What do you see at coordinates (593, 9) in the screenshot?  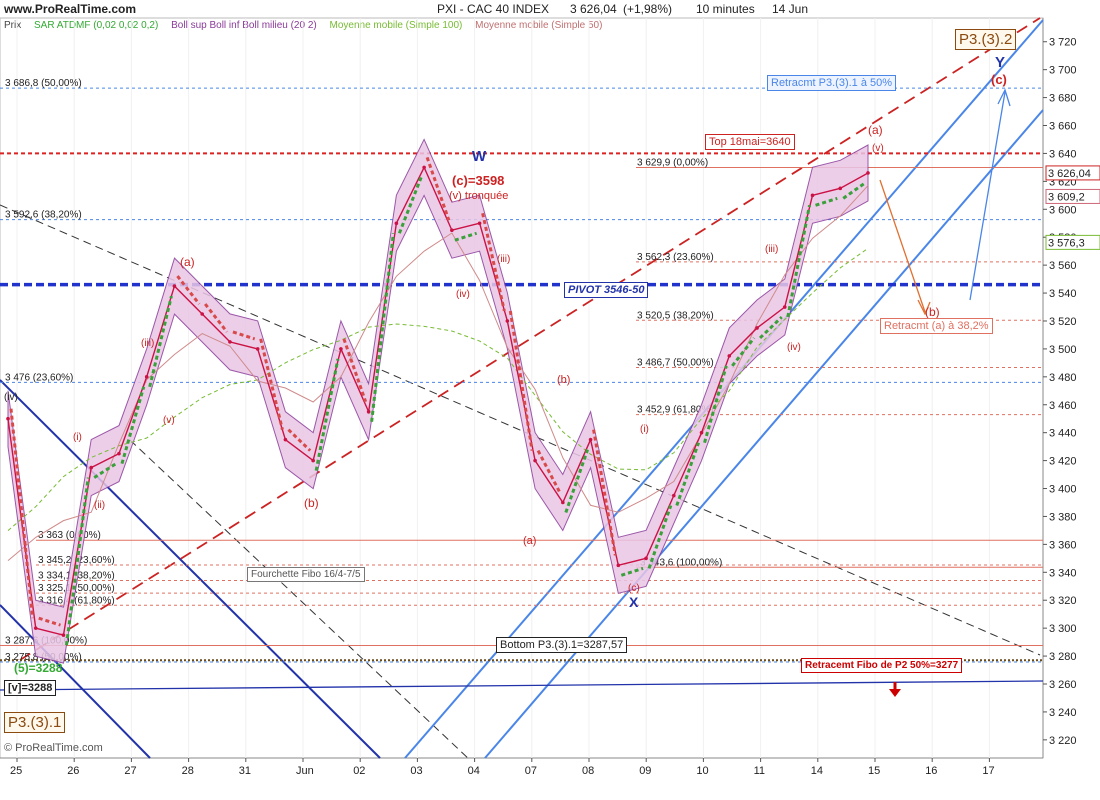 I see `last-price: 3 626,04` at bounding box center [593, 9].